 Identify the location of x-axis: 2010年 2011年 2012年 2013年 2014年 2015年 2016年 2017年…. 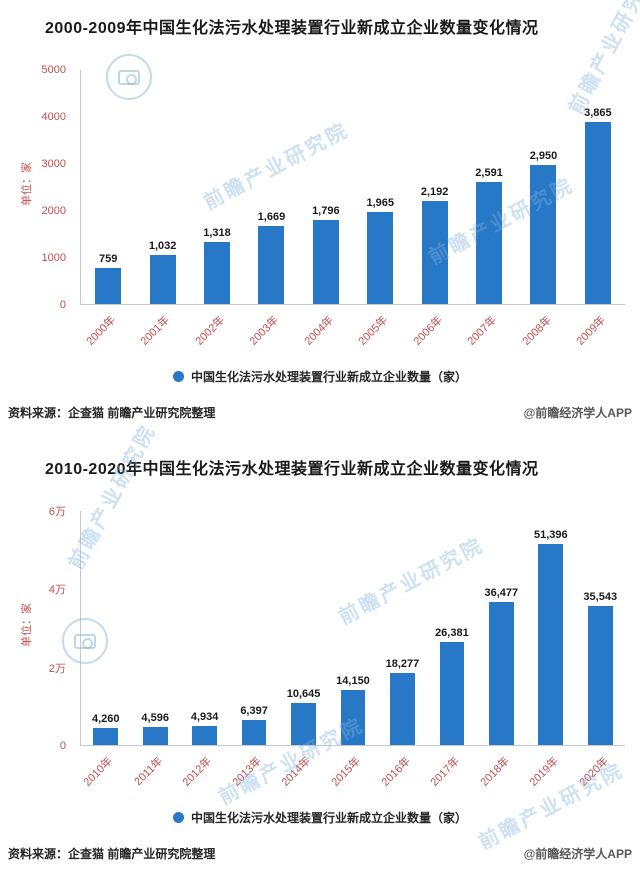
(352, 771).